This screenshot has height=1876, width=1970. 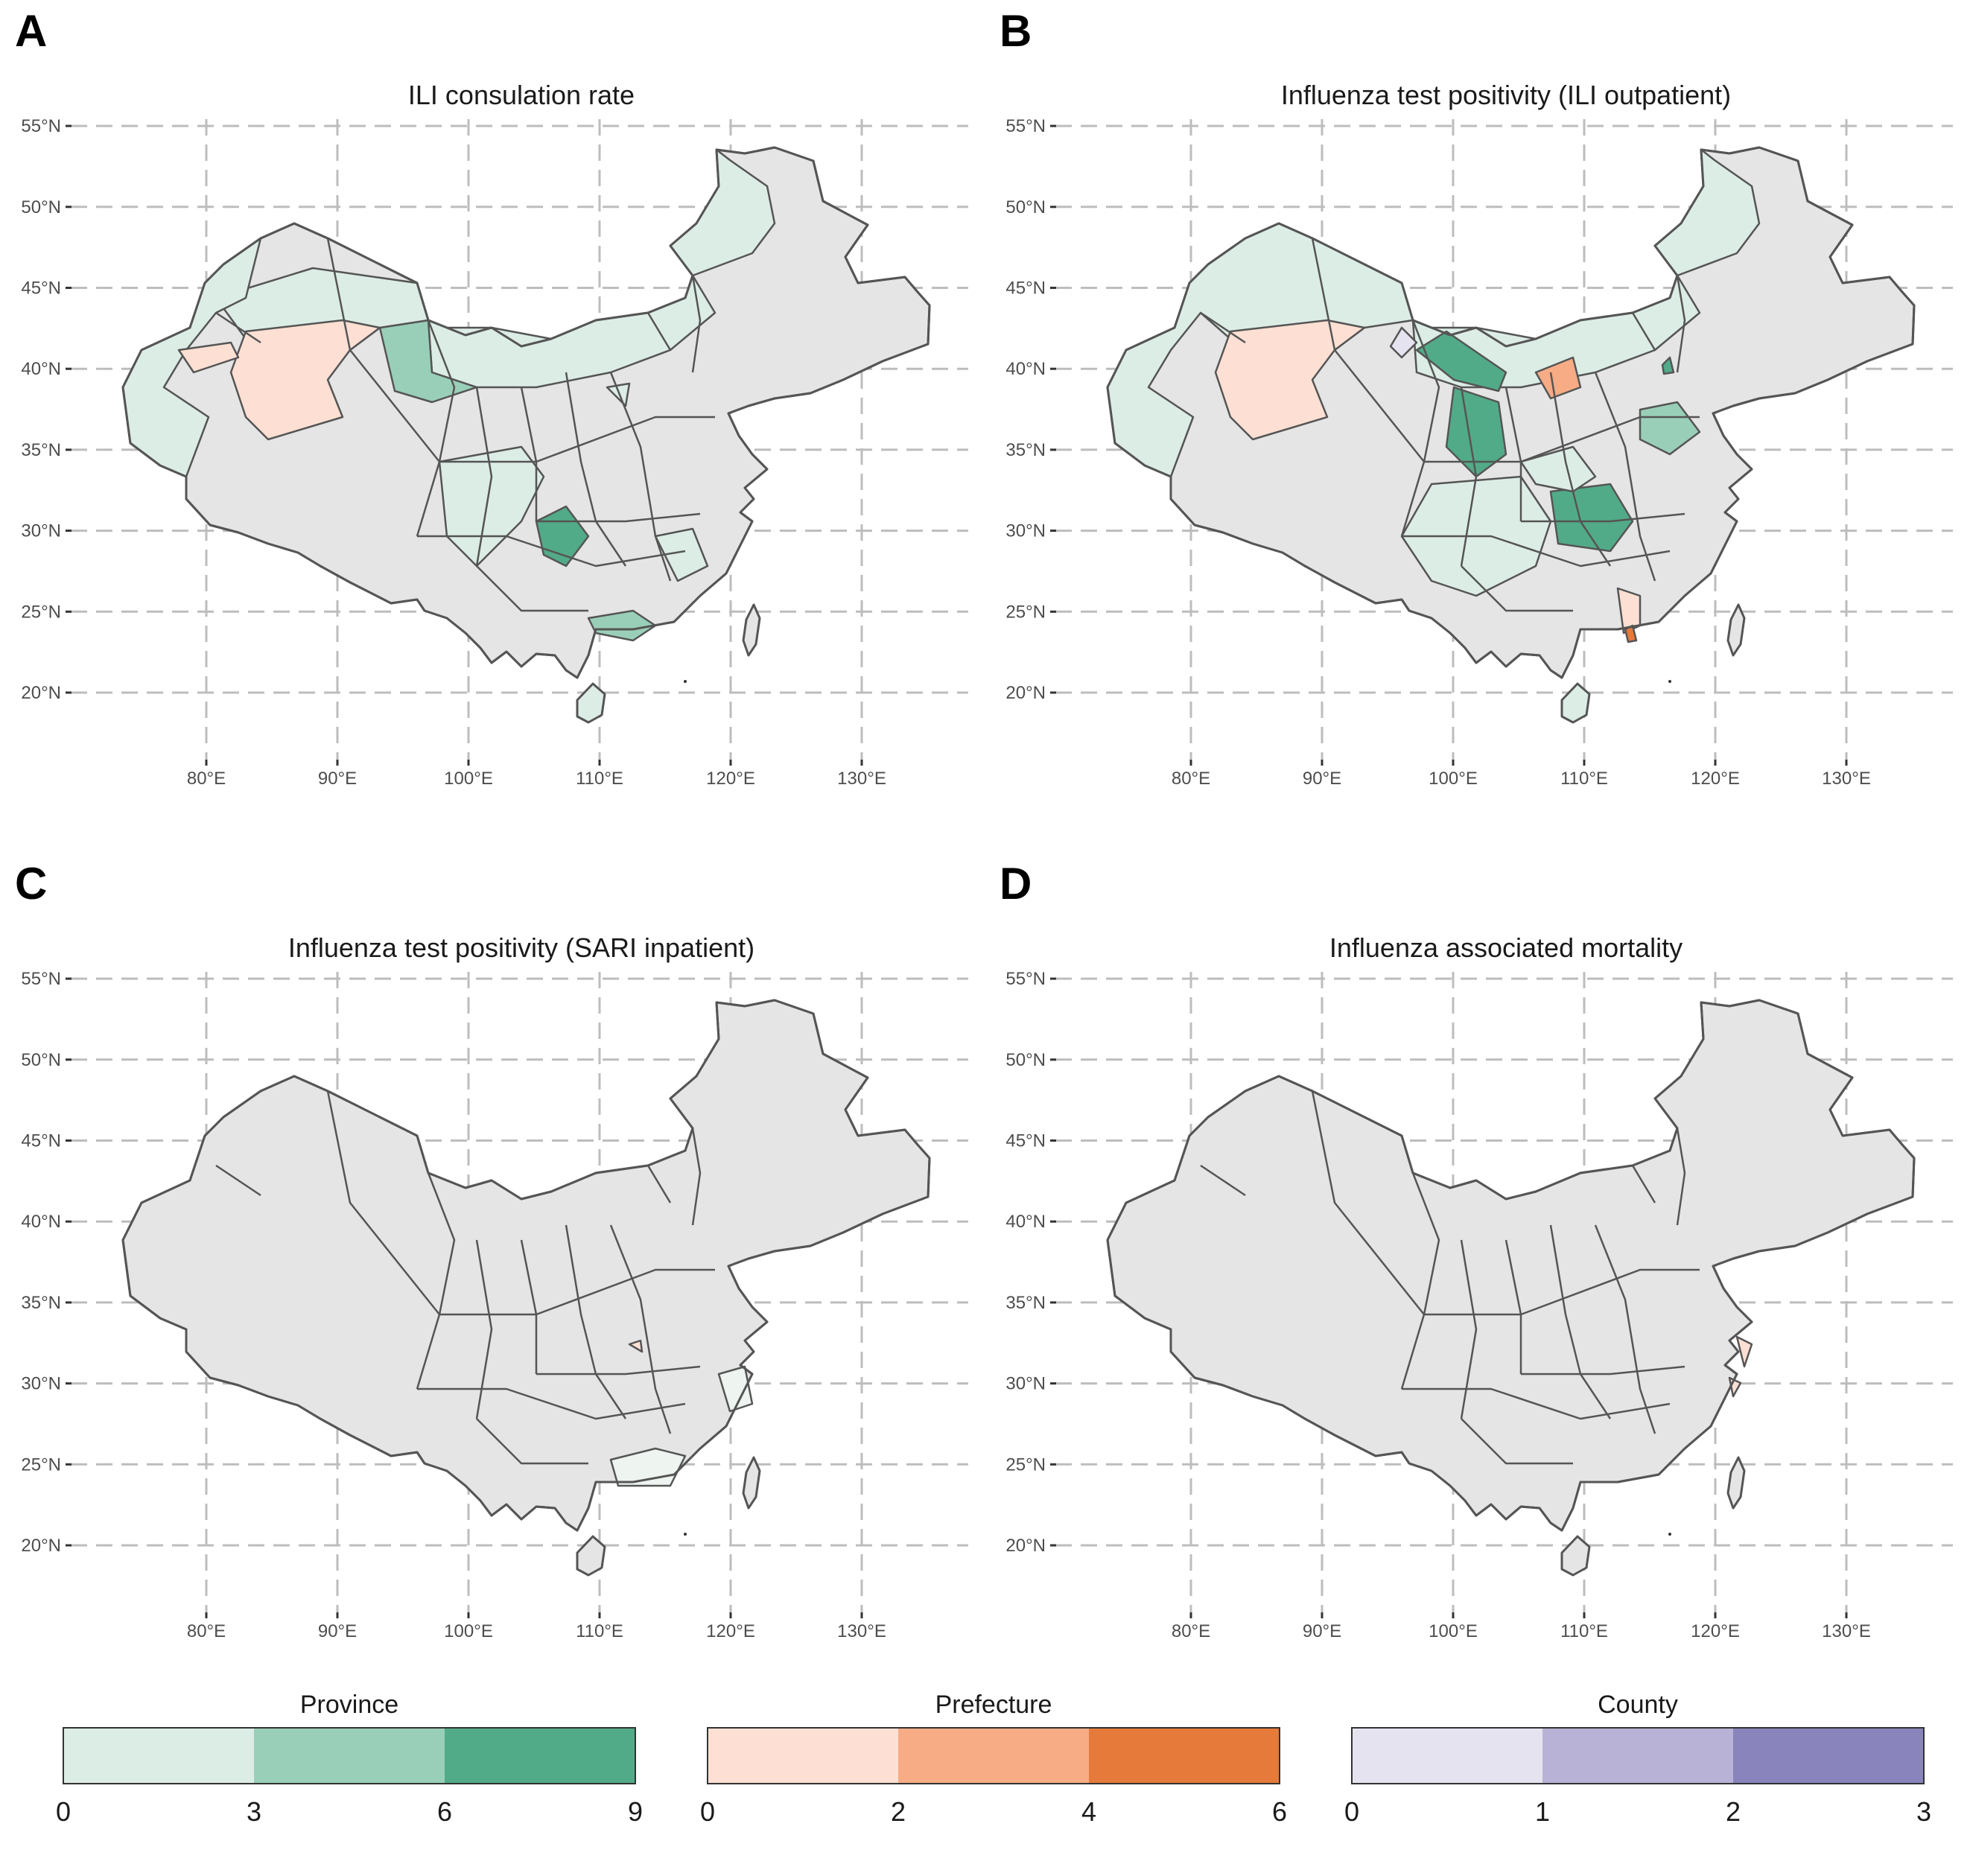 What do you see at coordinates (1924, 1811) in the screenshot?
I see `legend-break-label: 3` at bounding box center [1924, 1811].